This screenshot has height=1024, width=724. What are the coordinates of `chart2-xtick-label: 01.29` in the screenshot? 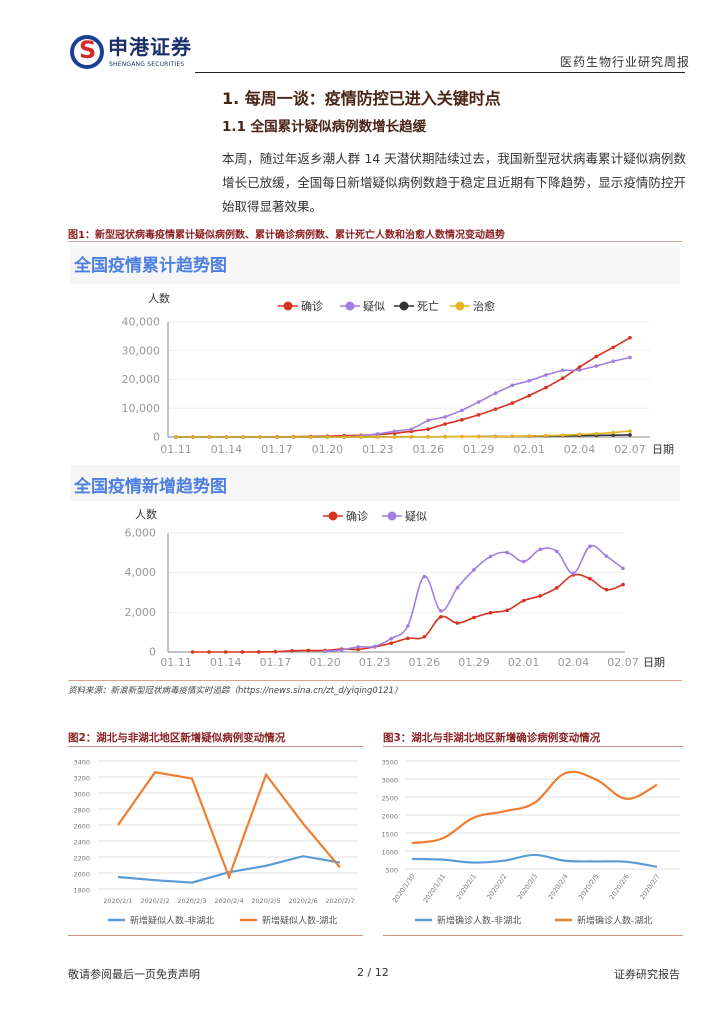 It's located at (474, 662).